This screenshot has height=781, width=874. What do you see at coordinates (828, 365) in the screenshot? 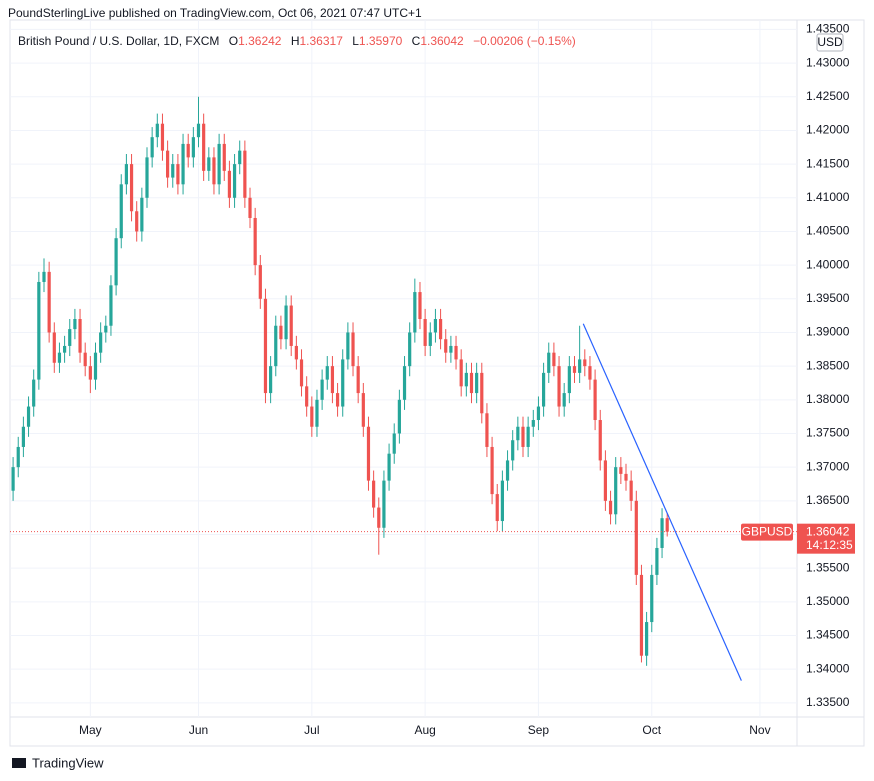
I see `y-tick-label: 1.38500` at bounding box center [828, 365].